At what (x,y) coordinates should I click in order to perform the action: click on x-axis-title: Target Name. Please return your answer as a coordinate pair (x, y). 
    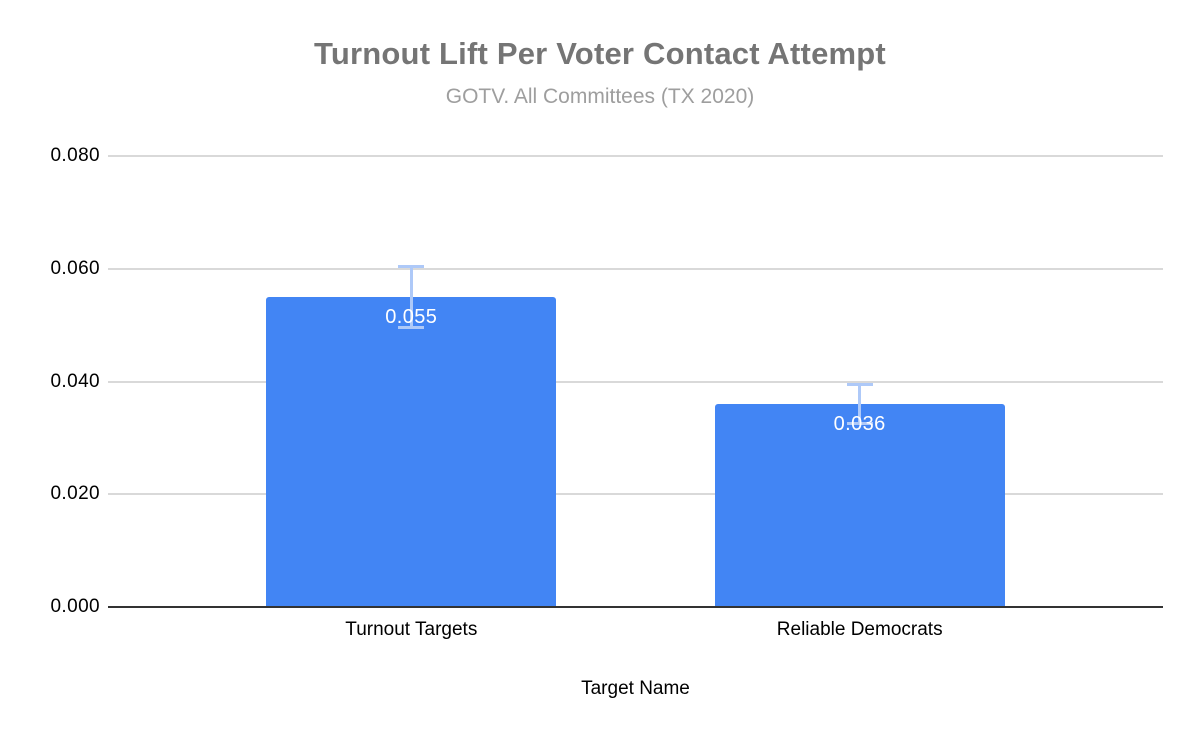
    Looking at the image, I should click on (635, 688).